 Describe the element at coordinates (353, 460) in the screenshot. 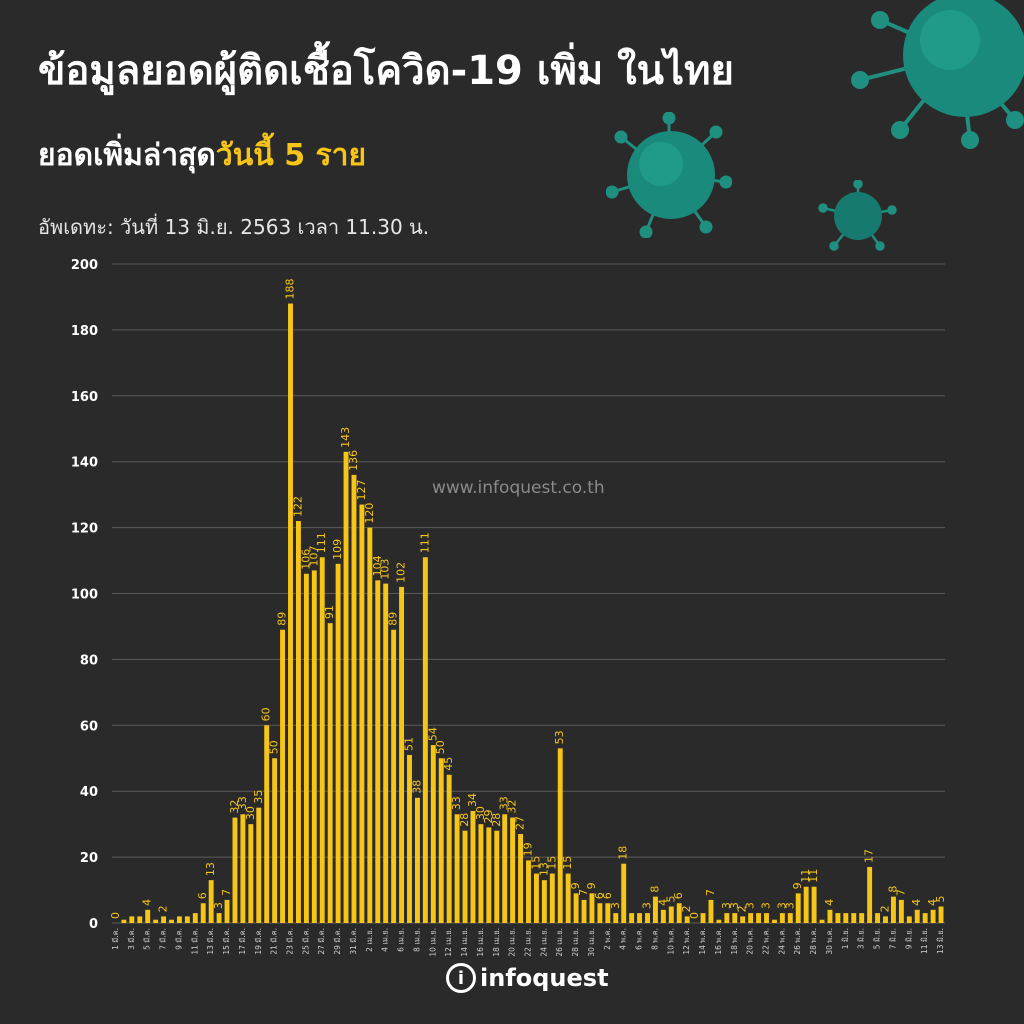

I see `bar-value-label: 136` at that location.